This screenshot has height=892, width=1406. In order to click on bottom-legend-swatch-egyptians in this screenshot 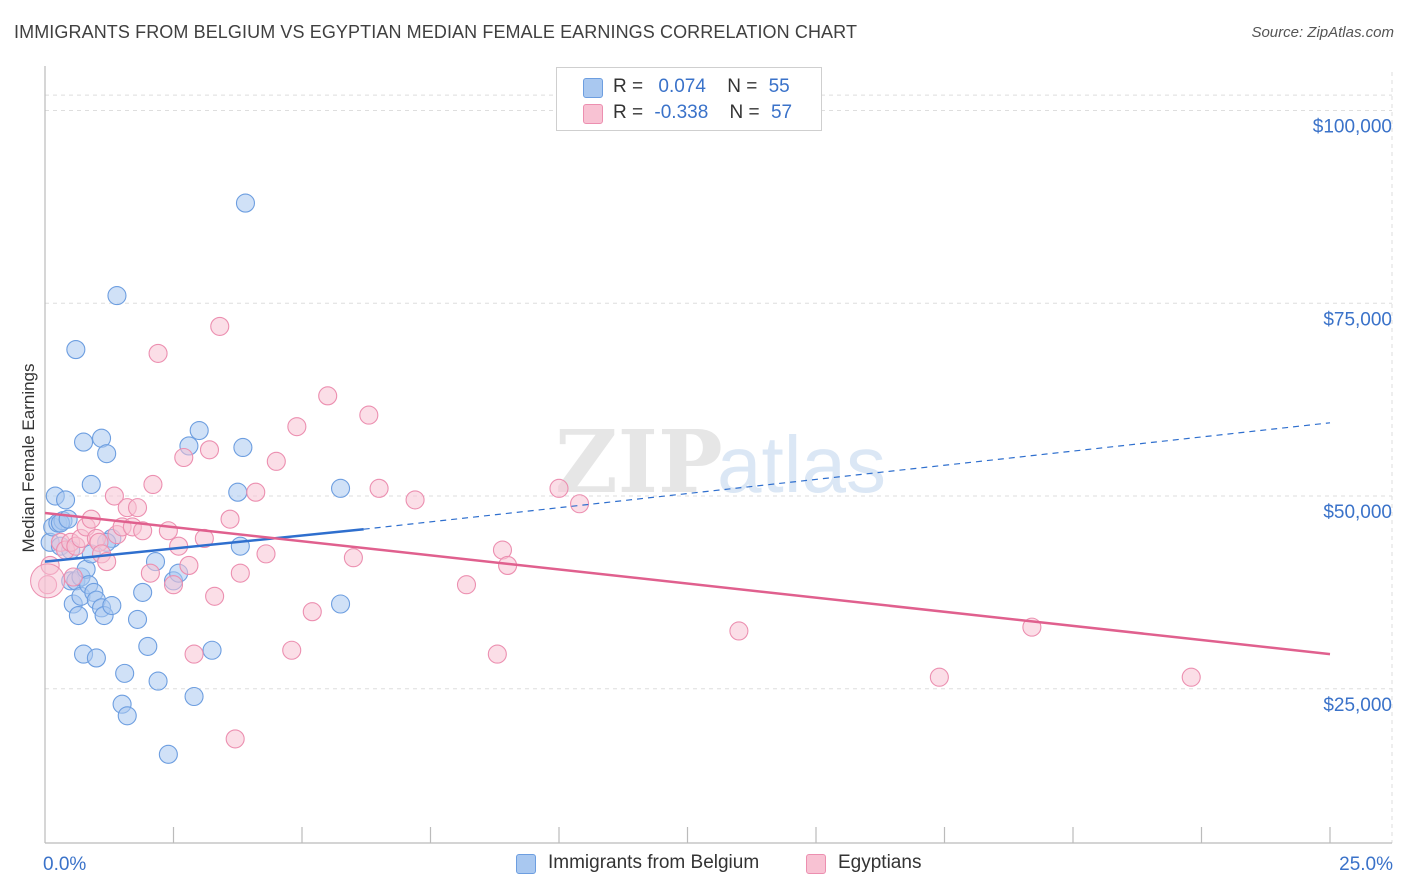, I will do `click(816, 864)`.